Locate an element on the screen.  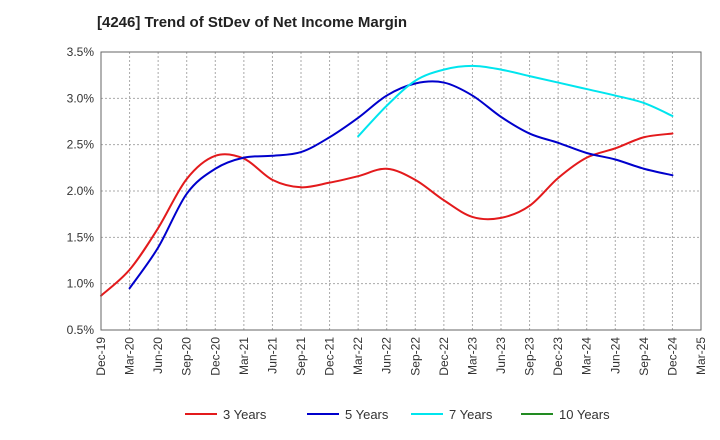
y-axis-tick-labels: 0.5% 1.0% 1.5% 2.0% 2.5% 3.0% 3.5% is located at coordinates (81, 191).